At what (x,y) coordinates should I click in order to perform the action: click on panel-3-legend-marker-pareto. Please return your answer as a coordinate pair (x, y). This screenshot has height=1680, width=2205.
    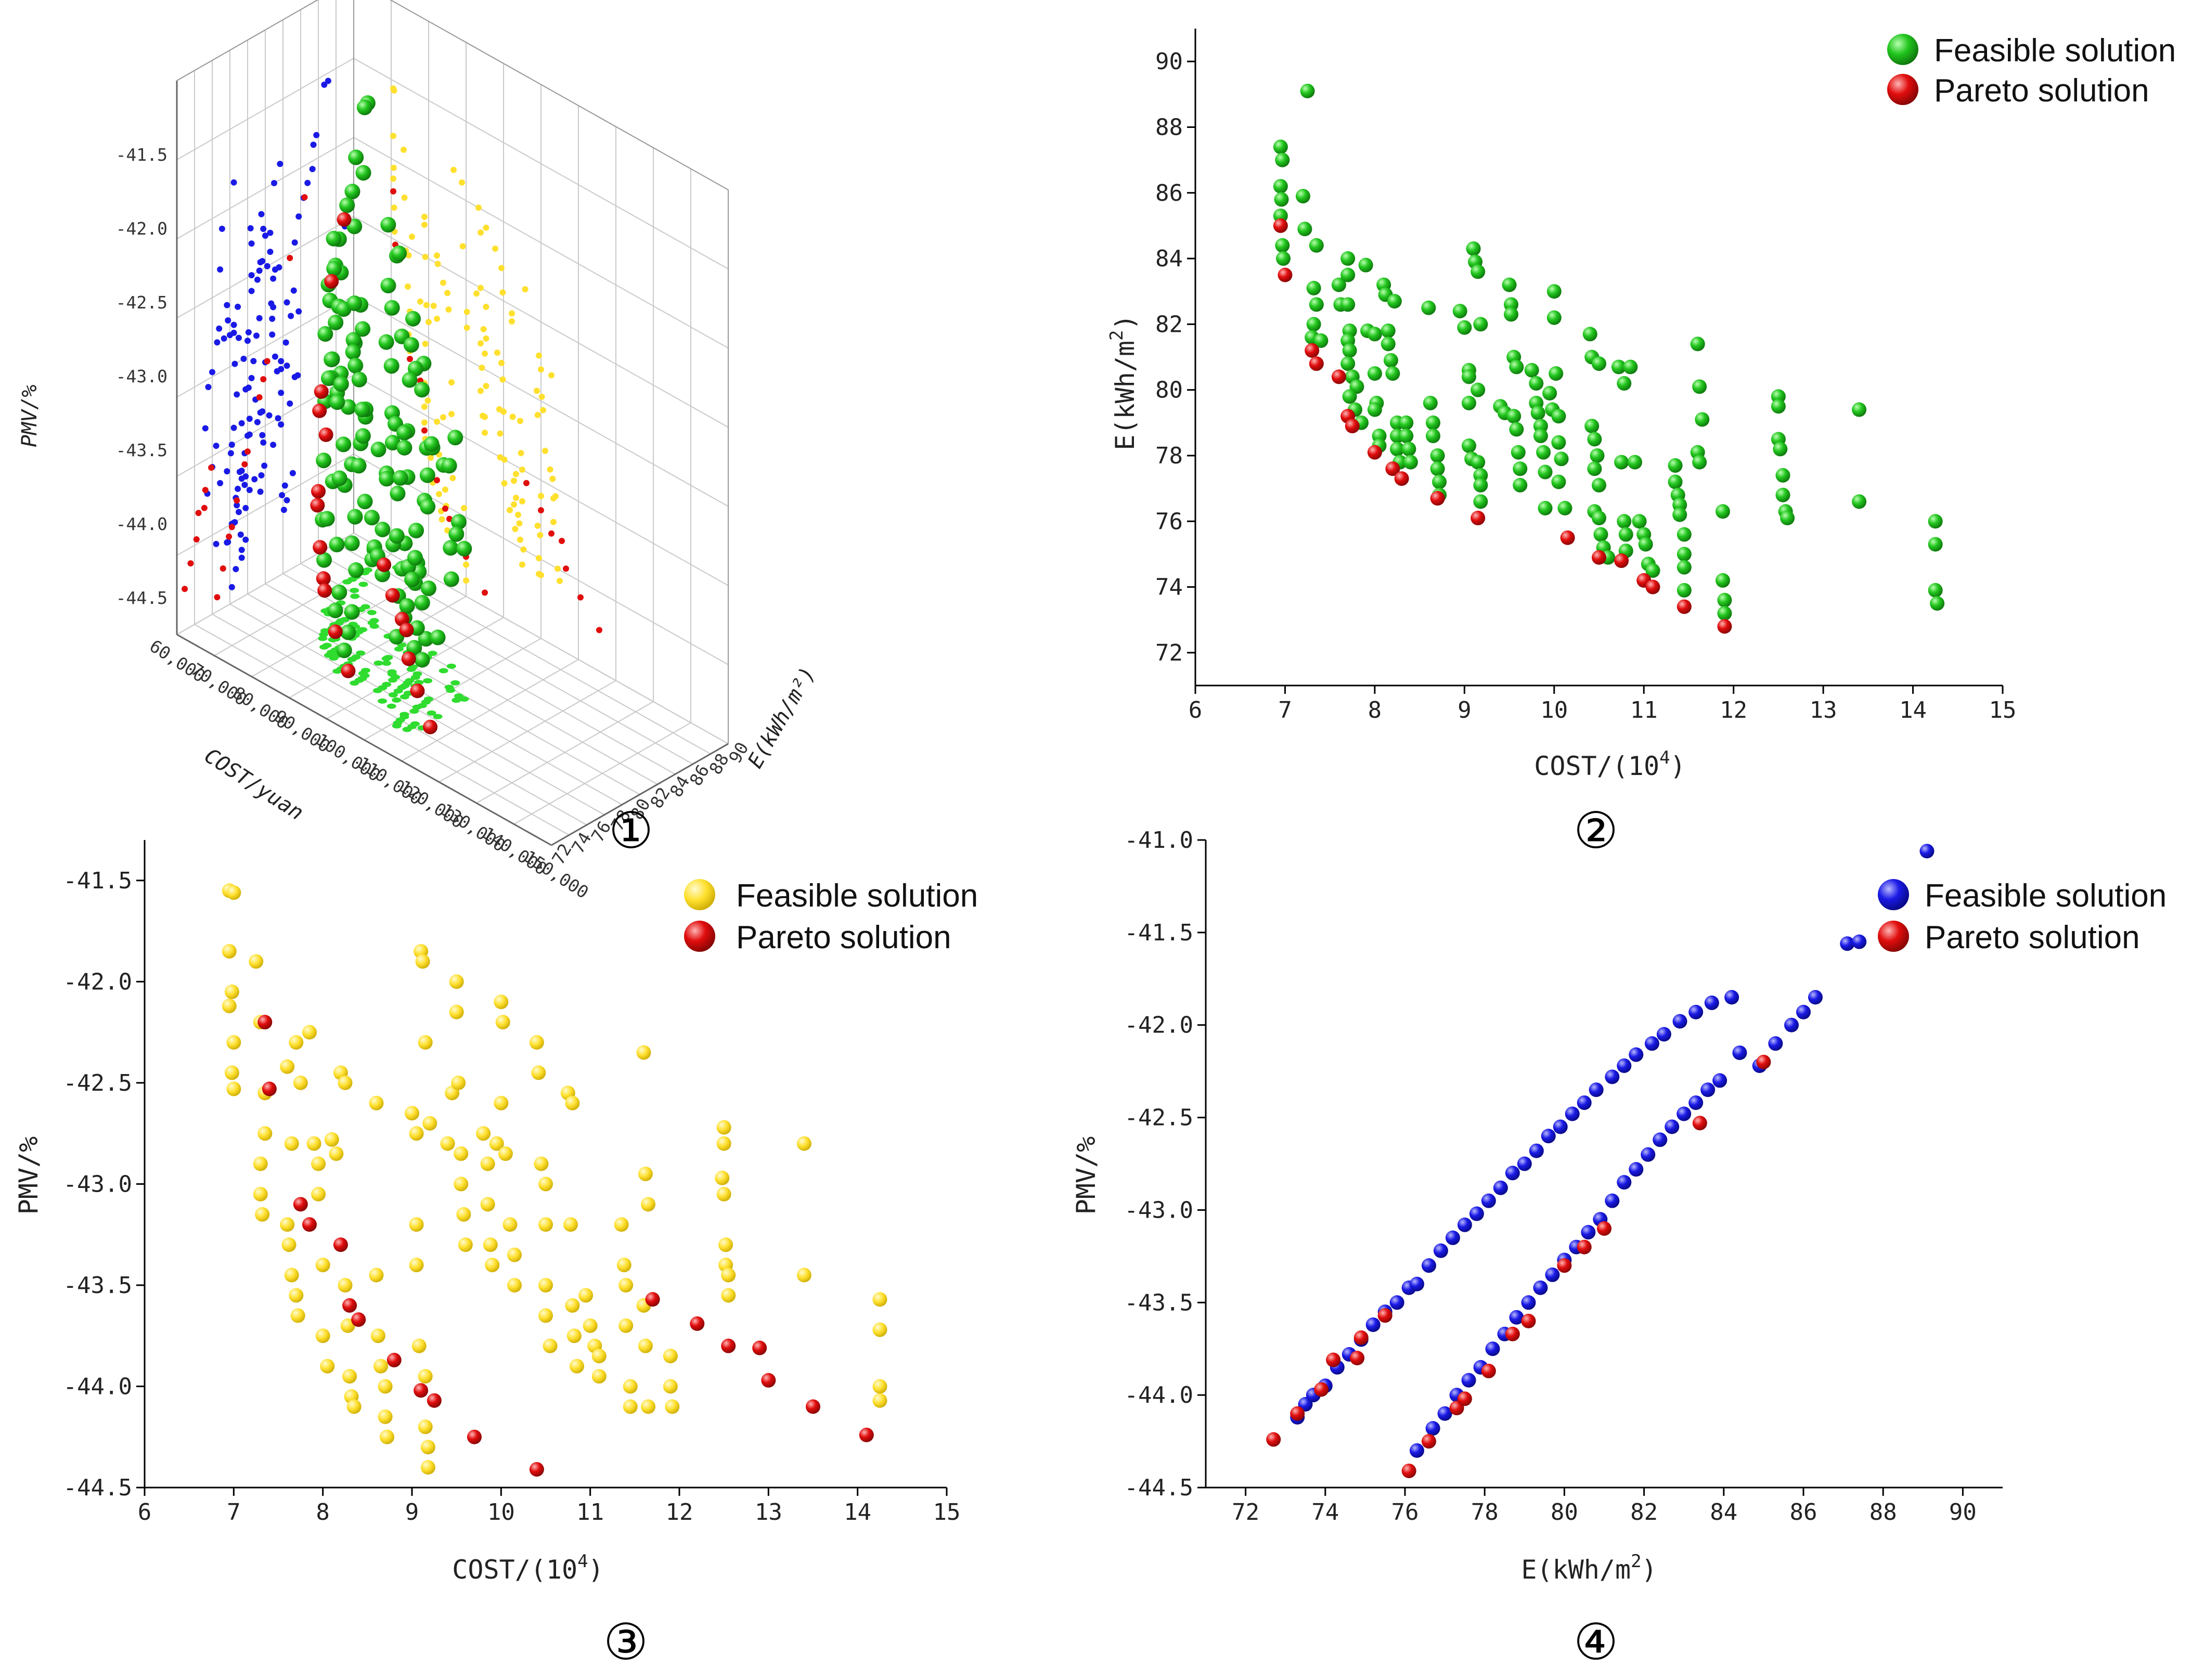
    Looking at the image, I should click on (699, 936).